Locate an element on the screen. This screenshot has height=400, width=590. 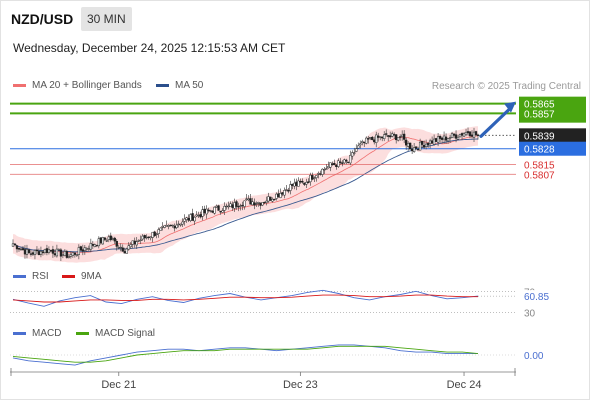
legend-macd-label: MACD is located at coordinates (47, 333).